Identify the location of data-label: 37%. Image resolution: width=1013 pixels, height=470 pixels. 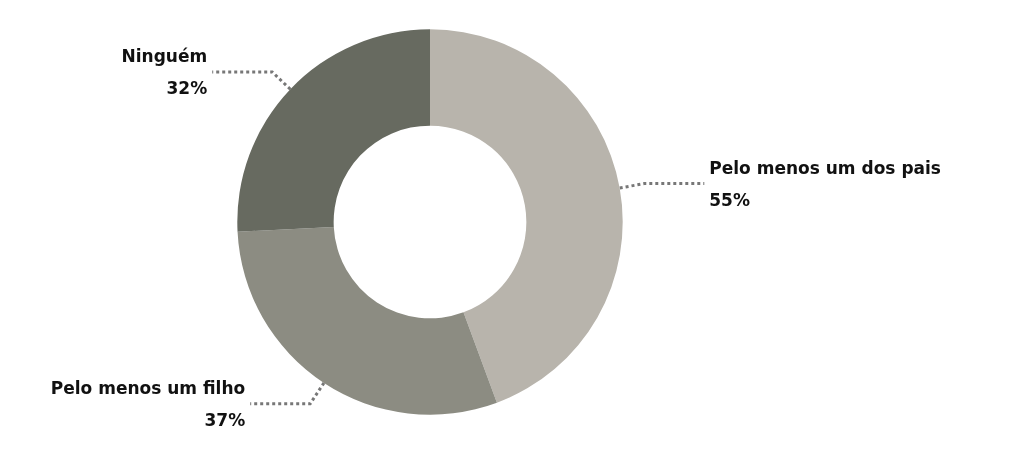
(225, 419).